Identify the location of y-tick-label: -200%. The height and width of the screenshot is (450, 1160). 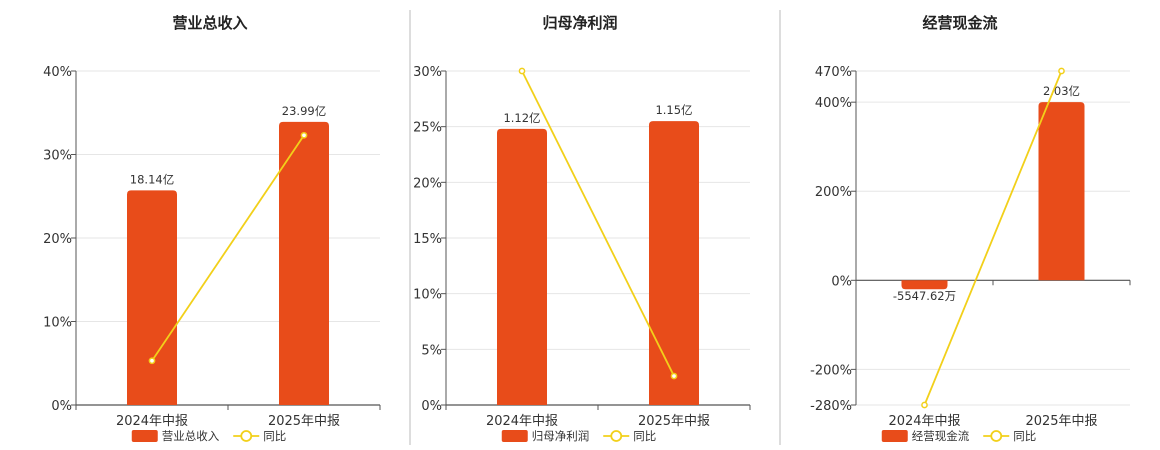
(831, 370).